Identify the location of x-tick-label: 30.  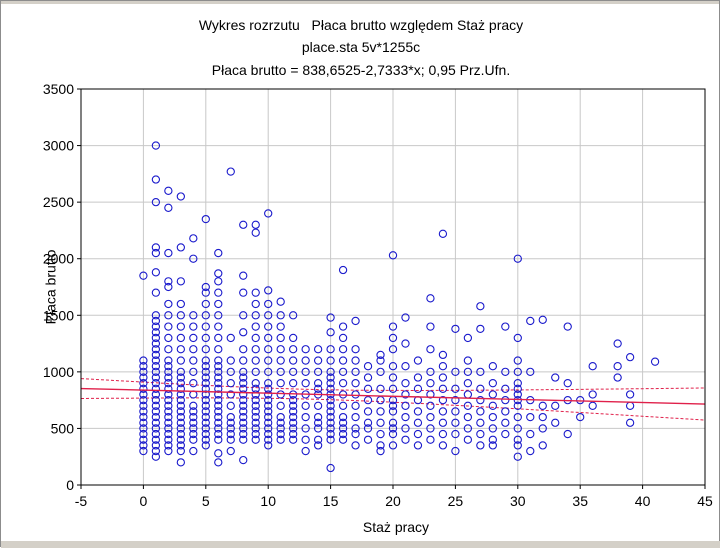
(518, 501).